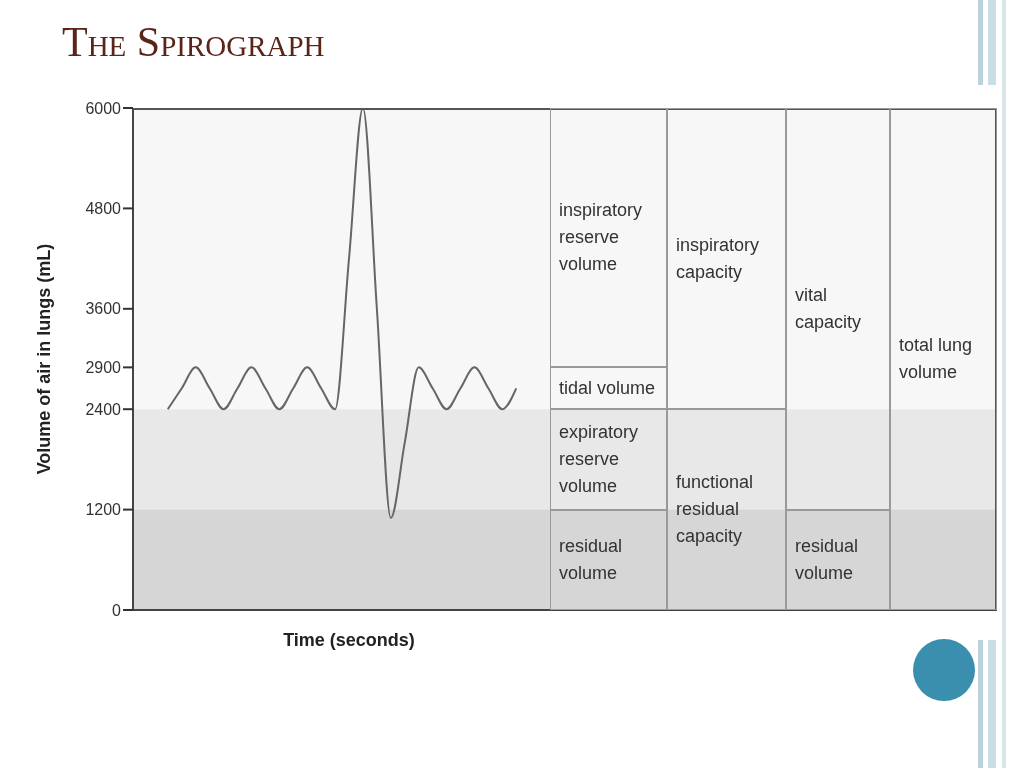 This screenshot has height=768, width=1024. I want to click on annotation: inspiratory reserve volume, so click(601, 238).